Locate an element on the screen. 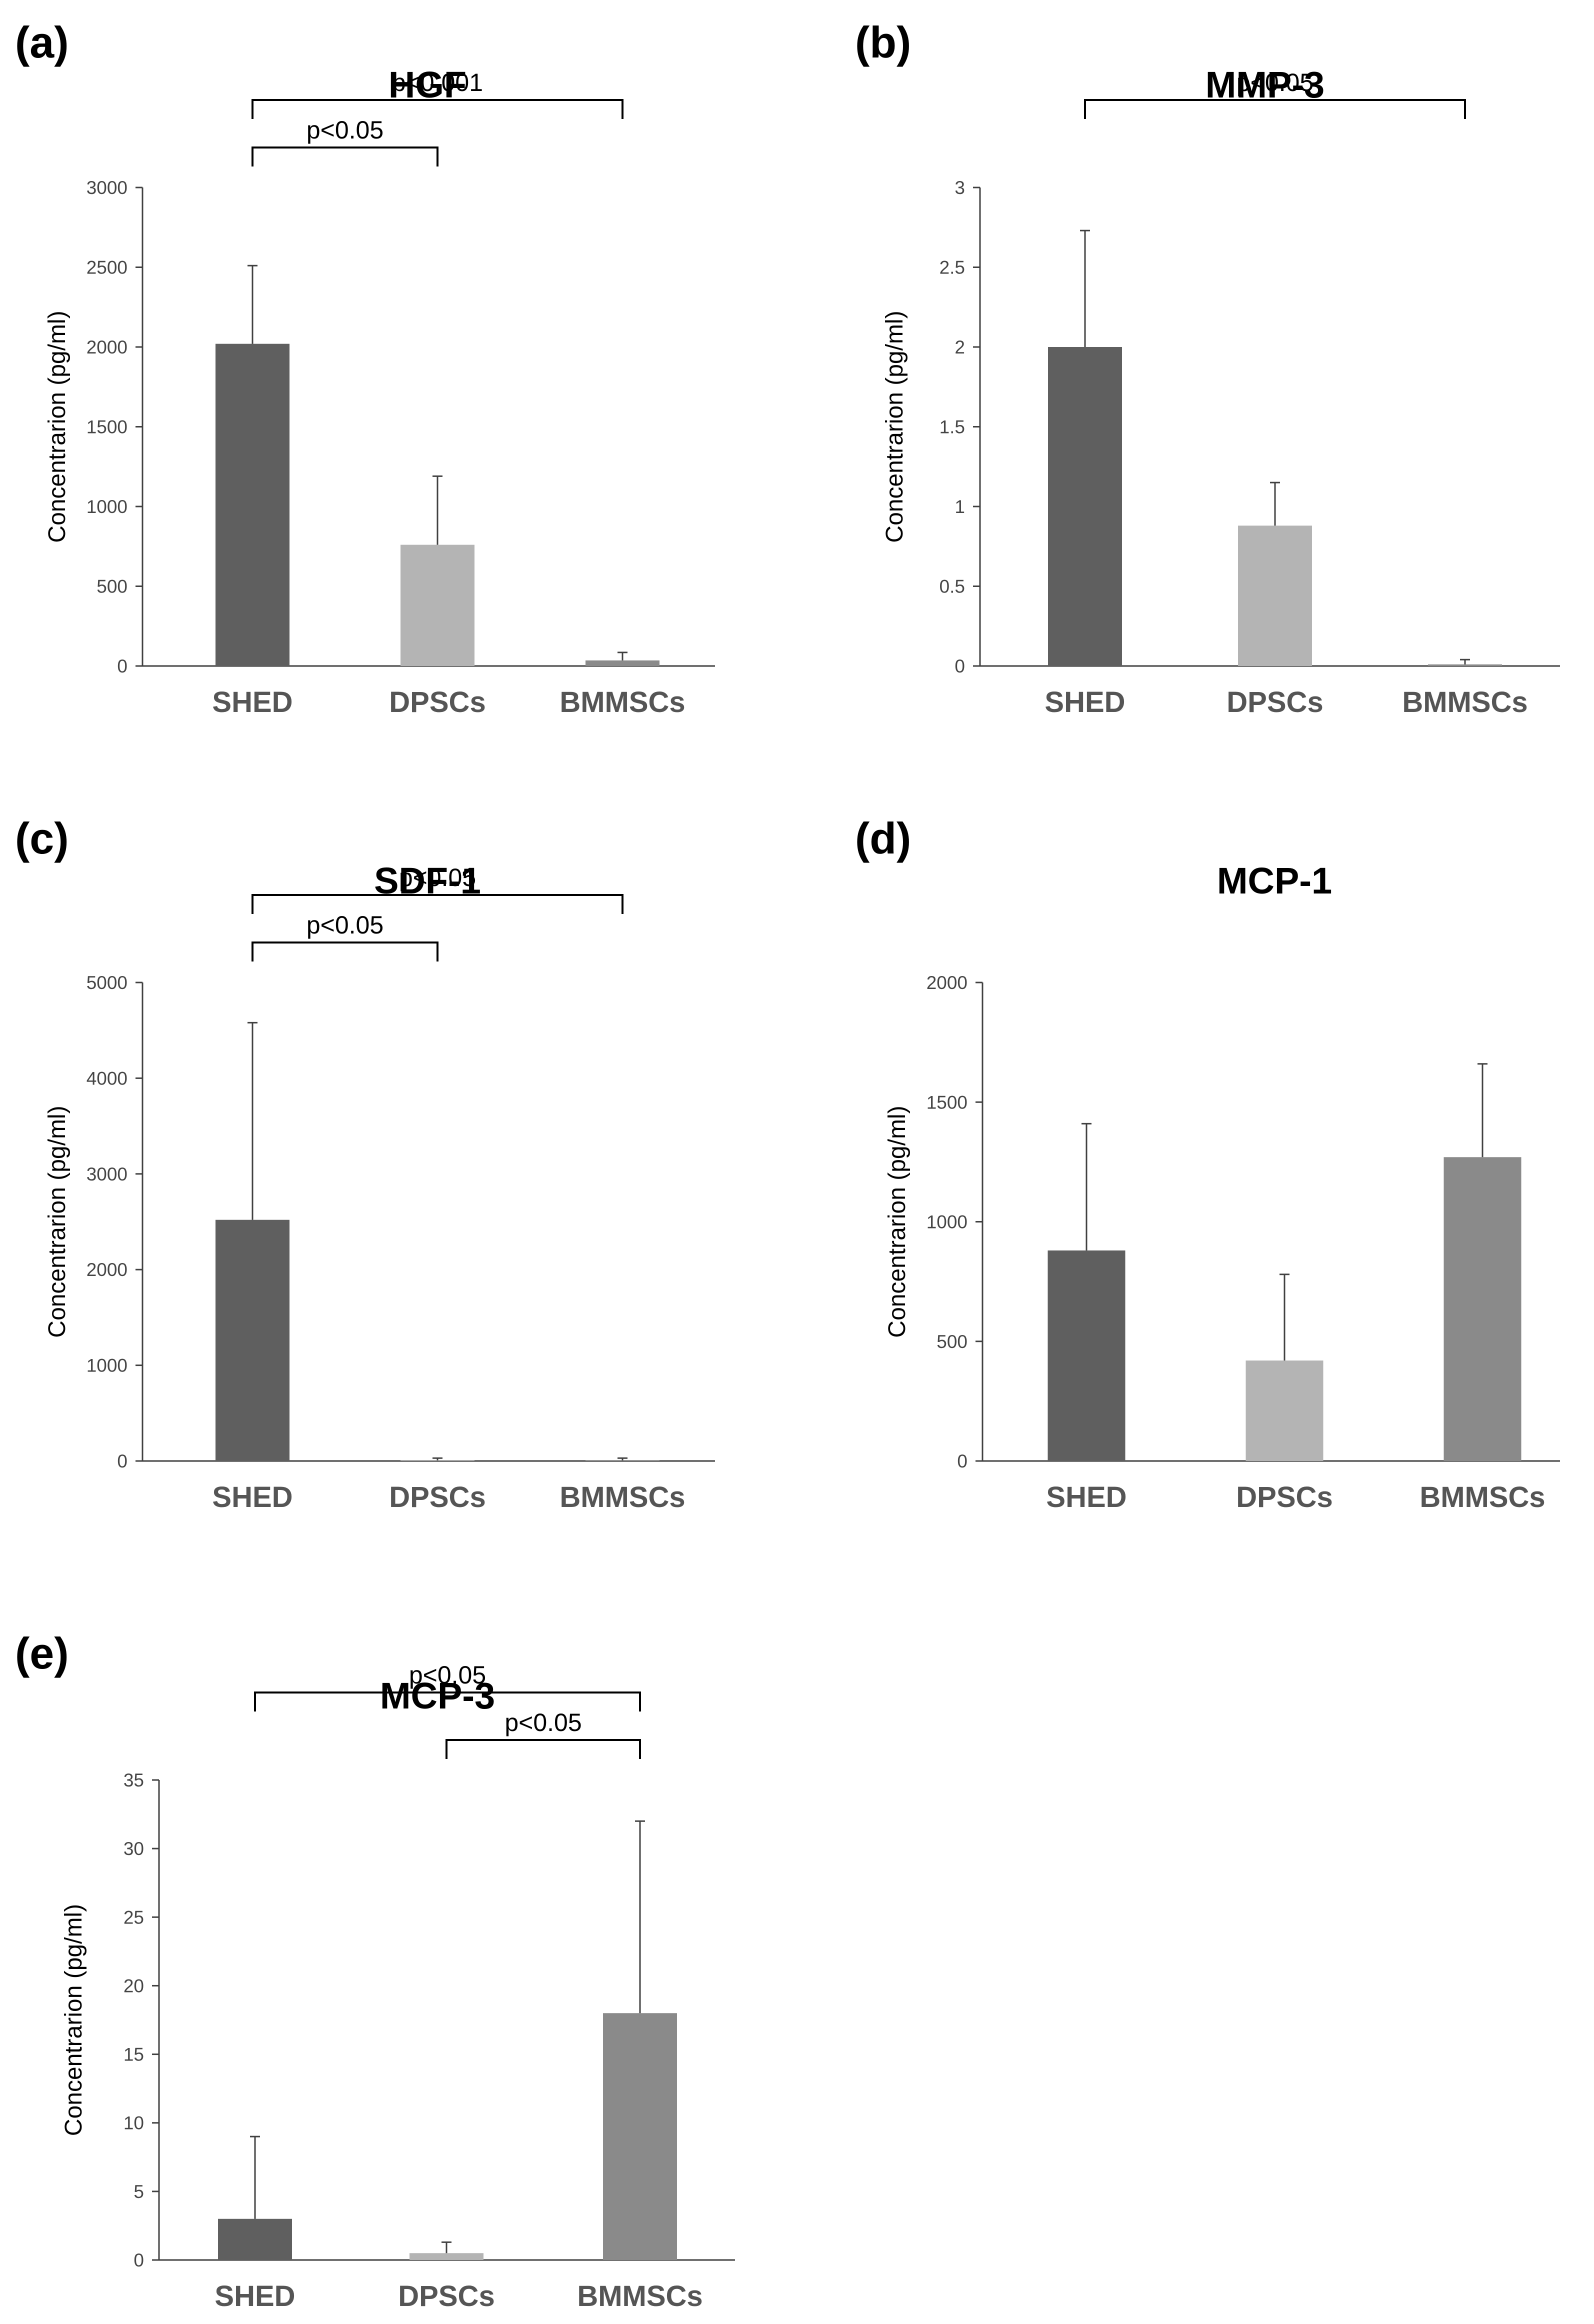 This screenshot has height=2324, width=1594. chart-title: MCP-3 is located at coordinates (437, 1695).